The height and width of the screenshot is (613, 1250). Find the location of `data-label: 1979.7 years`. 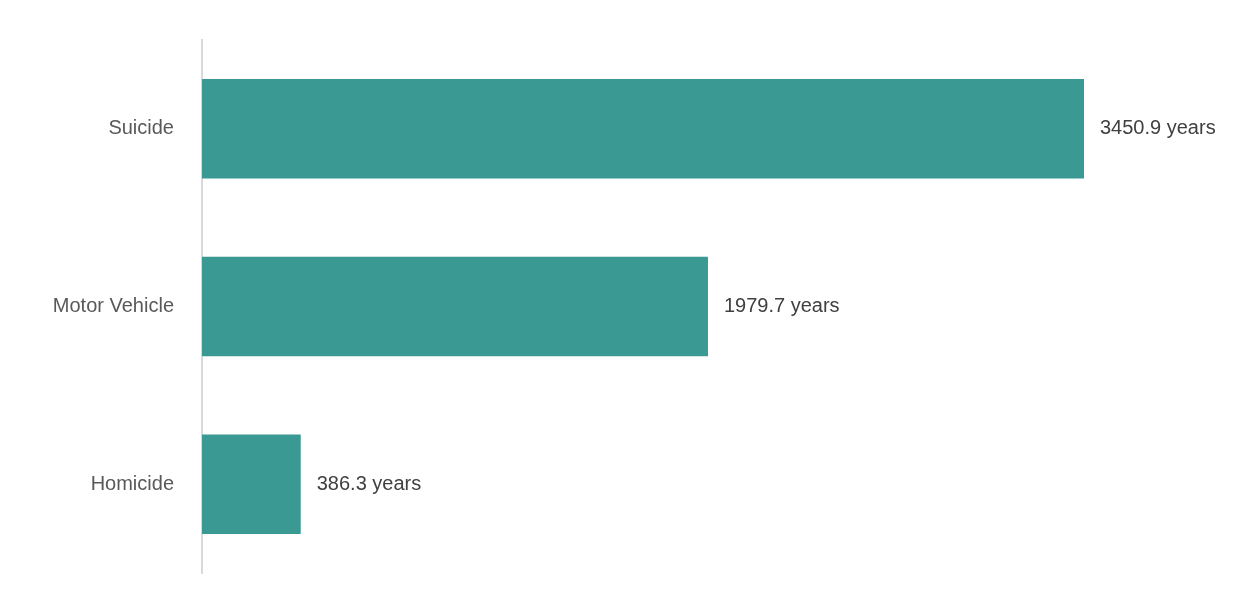

data-label: 1979.7 years is located at coordinates (781, 305).